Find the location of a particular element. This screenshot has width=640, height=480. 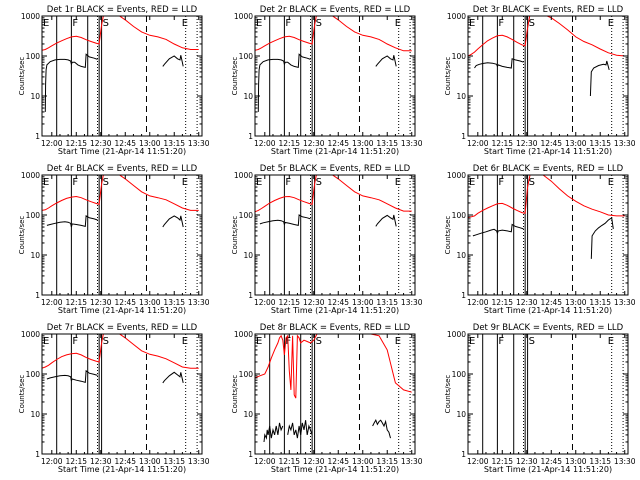

panel-title: Det 8r BLACK = Events, RED = LLD is located at coordinates (335, 328).